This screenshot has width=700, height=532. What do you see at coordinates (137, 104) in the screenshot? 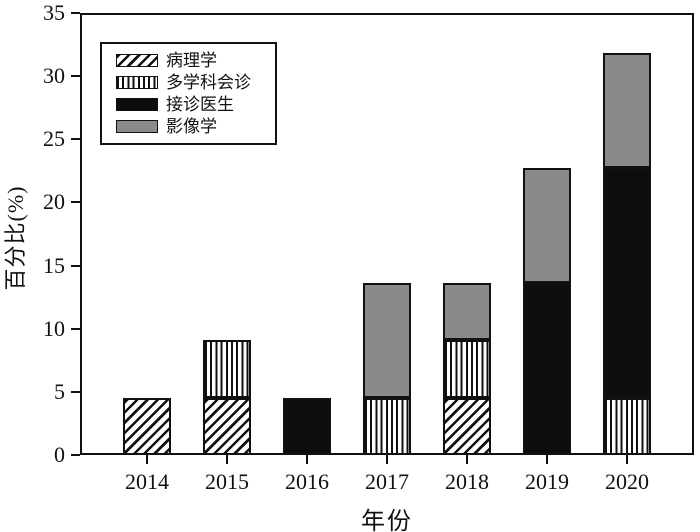
I see `solid-black-swatch-icon` at bounding box center [137, 104].